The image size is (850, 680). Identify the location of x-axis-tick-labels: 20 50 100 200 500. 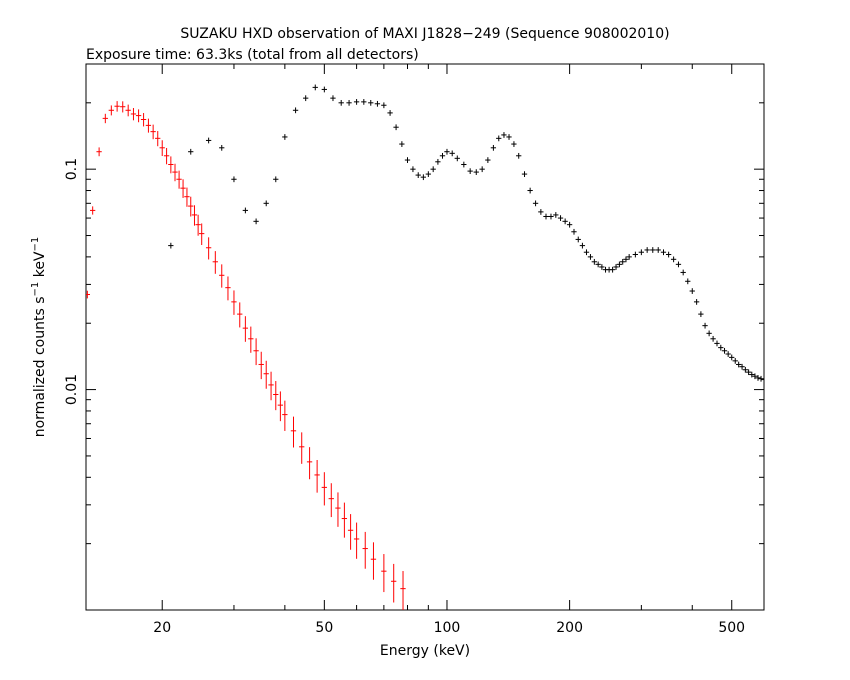
(449, 628).